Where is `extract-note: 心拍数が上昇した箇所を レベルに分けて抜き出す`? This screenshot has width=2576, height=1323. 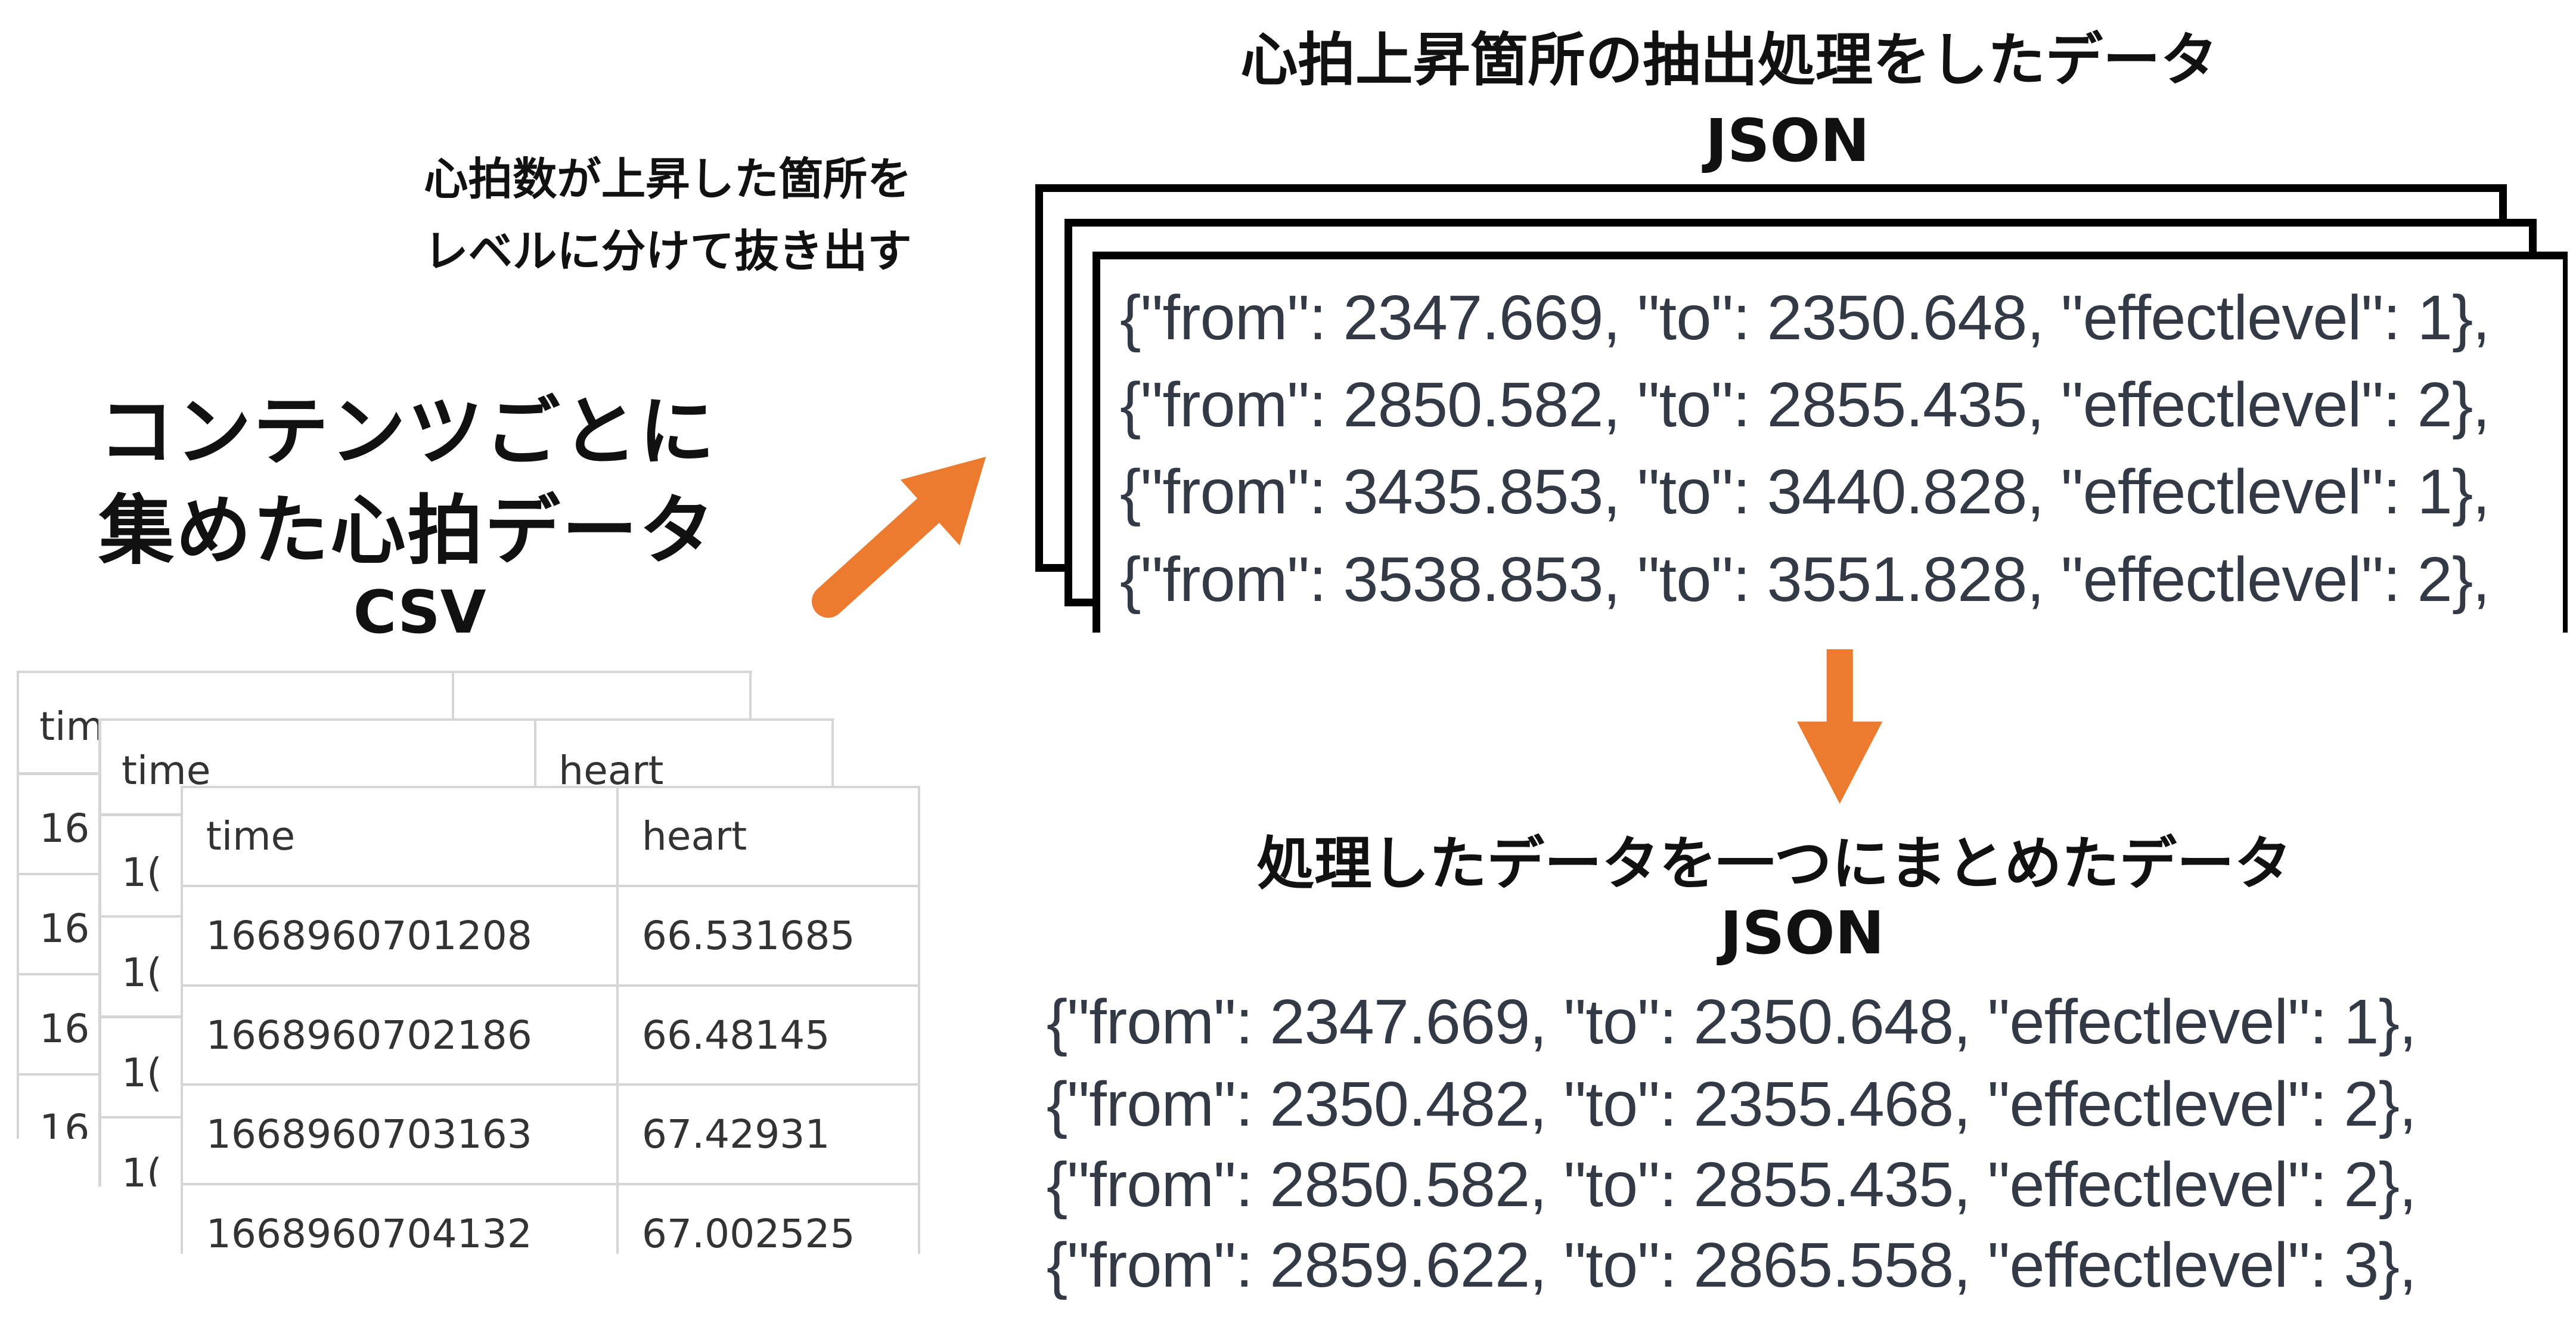
extract-note: 心拍数が上昇した箇所を レベルに分けて抜き出す is located at coordinates (667, 215).